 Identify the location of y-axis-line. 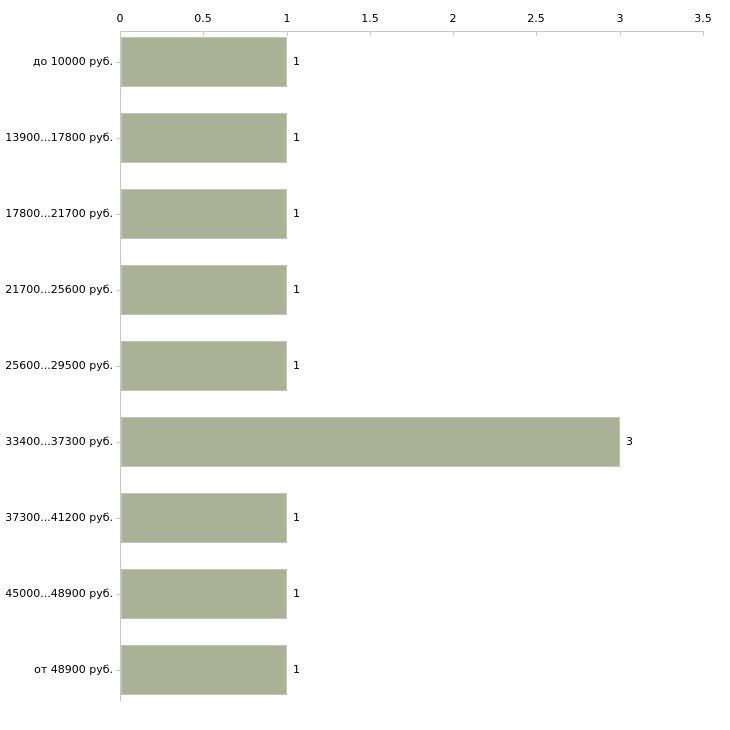
(120, 366).